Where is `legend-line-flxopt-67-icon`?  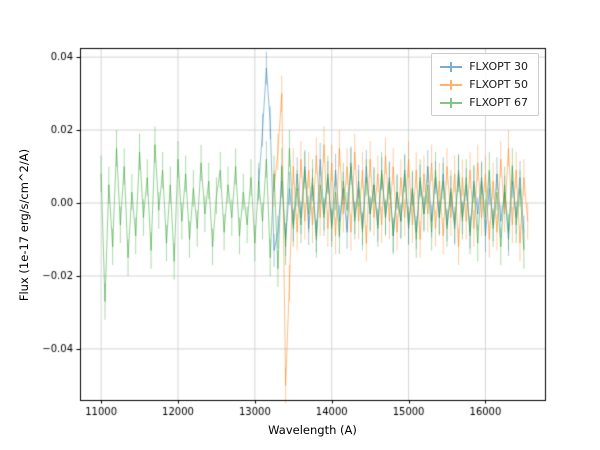 legend-line-flxopt-67-icon is located at coordinates (451, 103).